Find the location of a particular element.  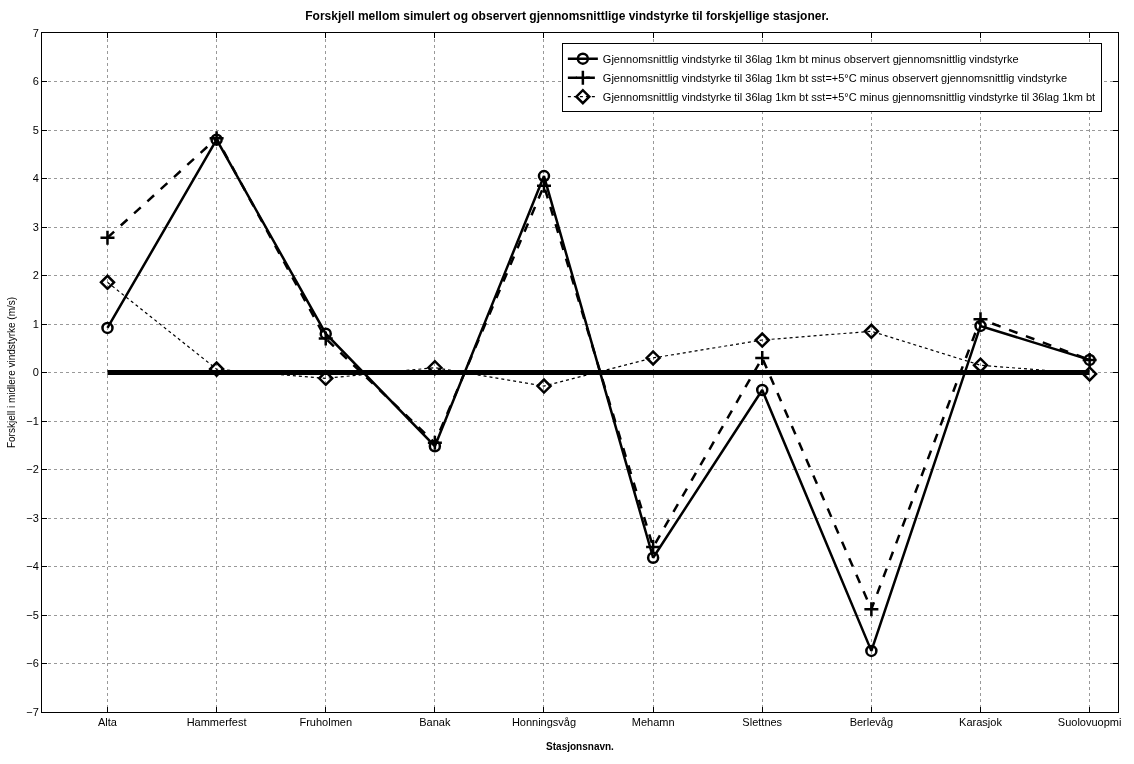

y-tick-label: 3 is located at coordinates (35, 226).